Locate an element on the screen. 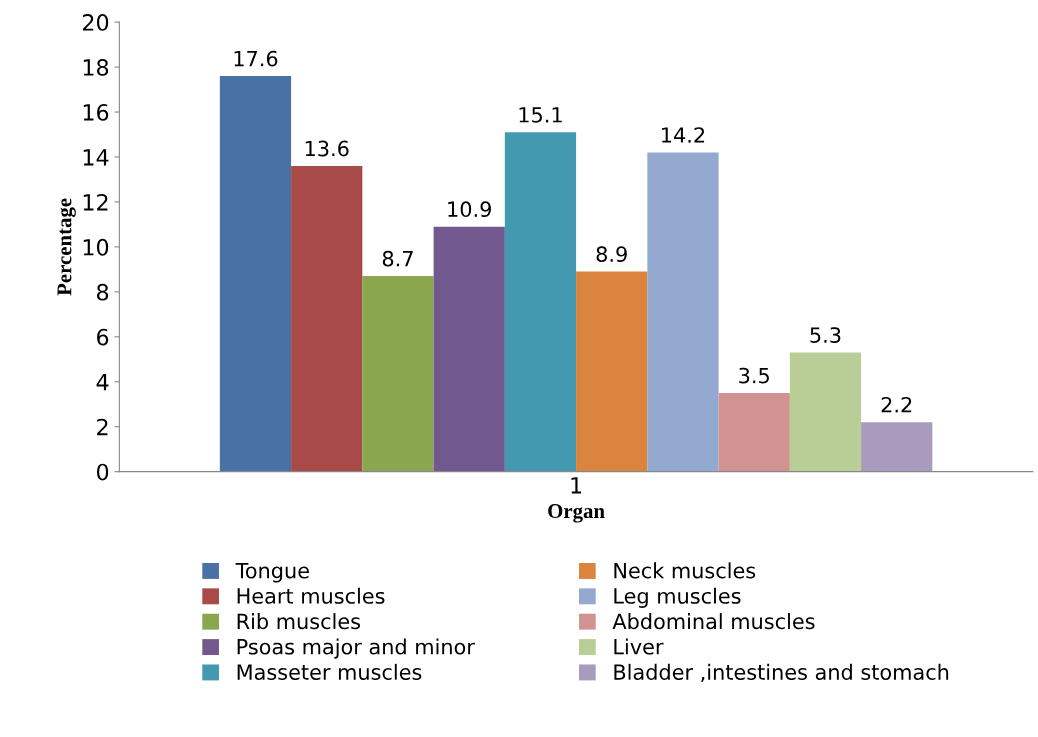  data-label: 8.9 is located at coordinates (611, 254).